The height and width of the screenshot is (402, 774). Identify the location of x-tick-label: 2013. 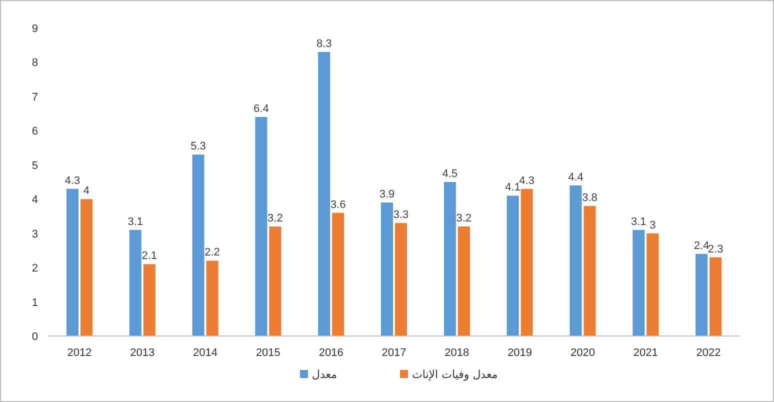
(142, 353).